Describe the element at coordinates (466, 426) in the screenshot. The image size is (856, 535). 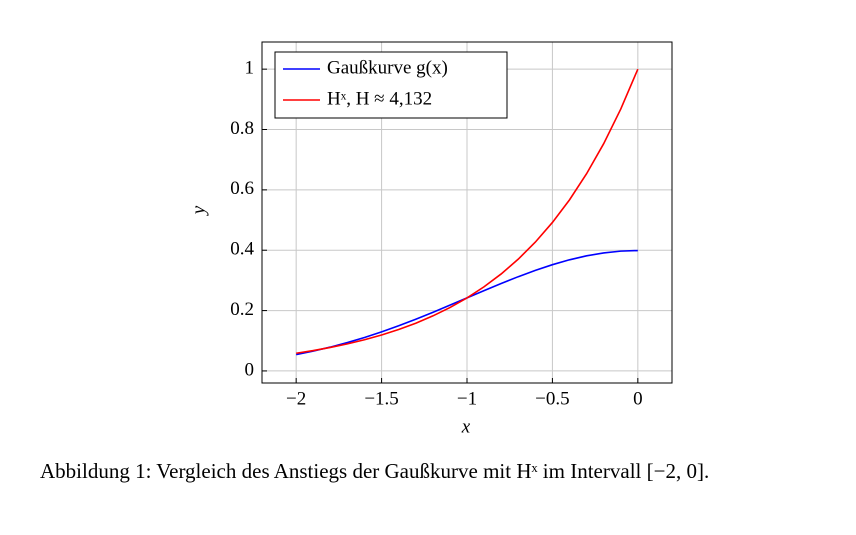
I see `x-axis-label: x` at that location.